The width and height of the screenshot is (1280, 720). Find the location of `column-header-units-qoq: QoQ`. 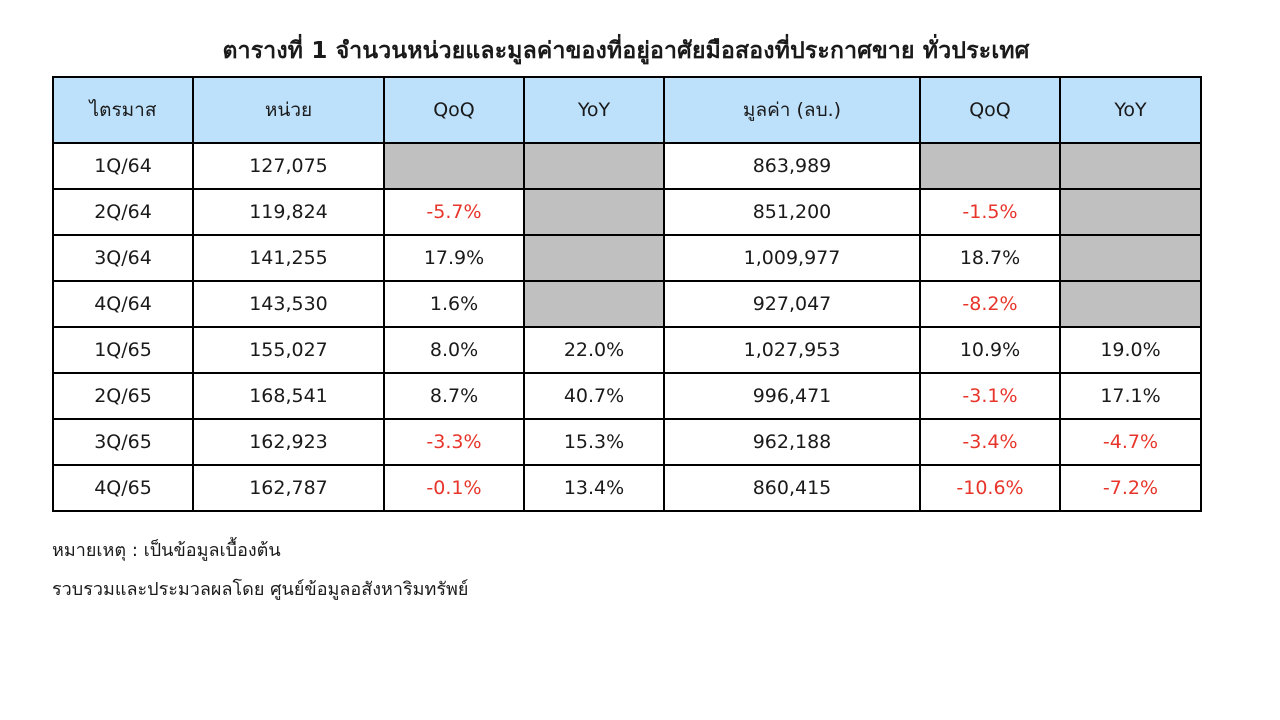

column-header-units-qoq: QoQ is located at coordinates (454, 110).